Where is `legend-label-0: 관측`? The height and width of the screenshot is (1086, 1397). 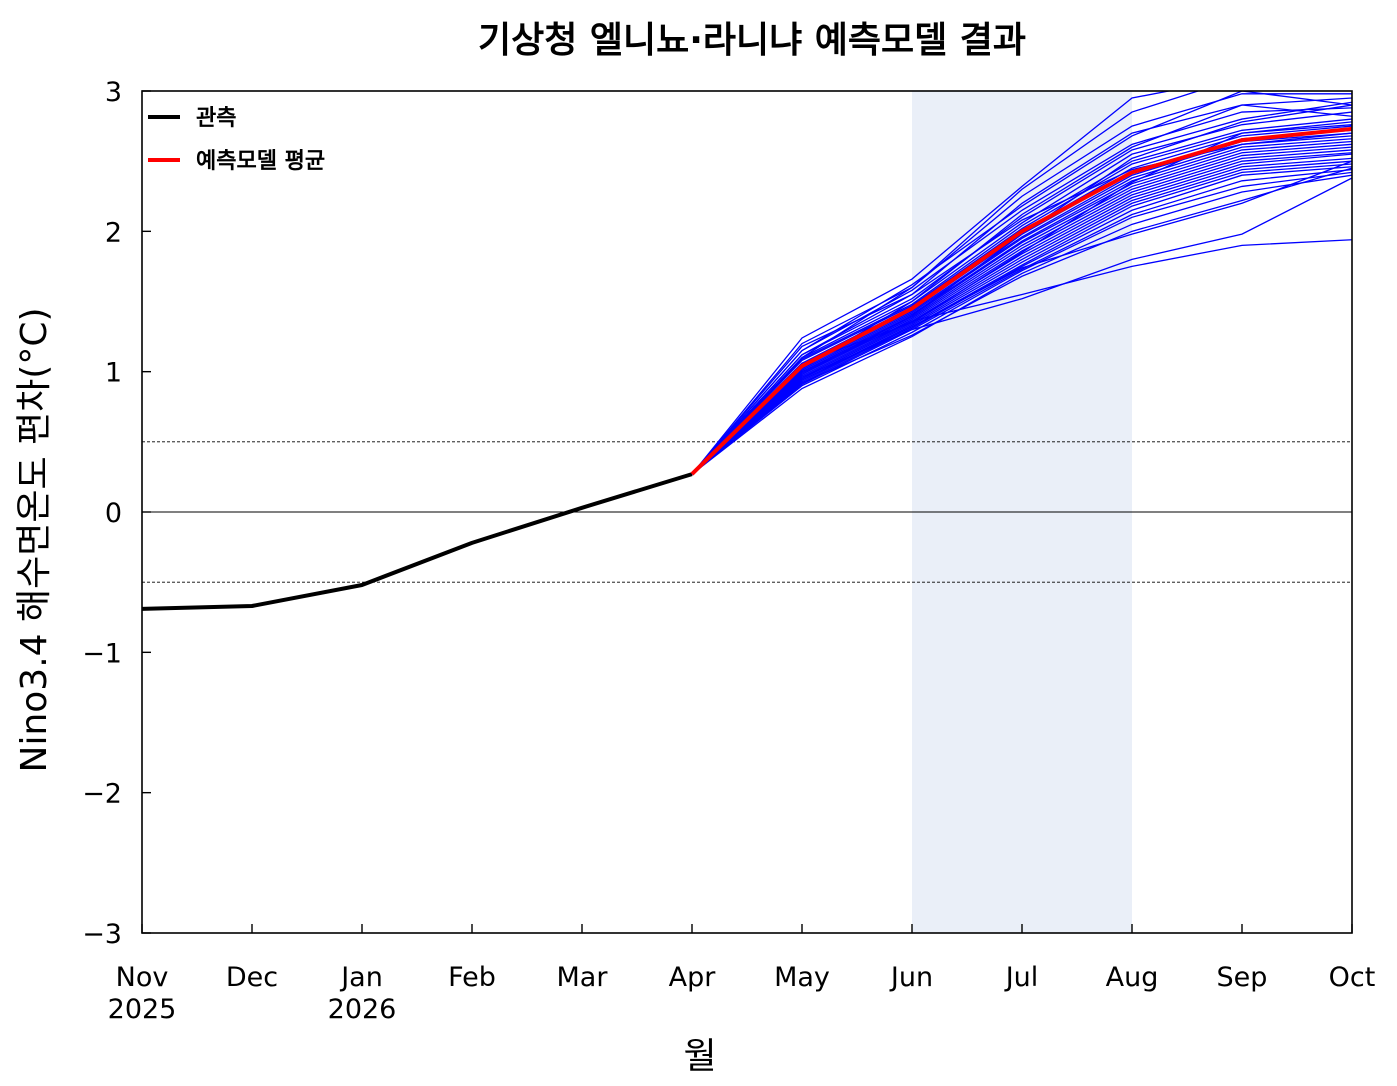 legend-label-0: 관측 is located at coordinates (216, 118).